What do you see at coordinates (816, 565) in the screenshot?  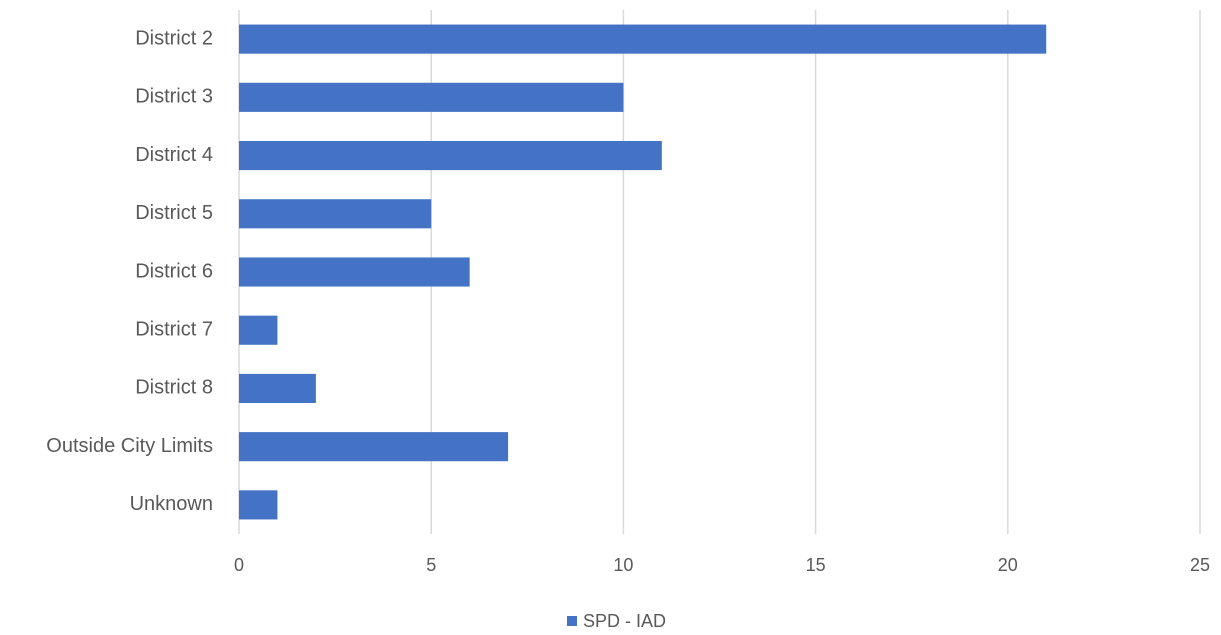 I see `x-tick-label: 15` at bounding box center [816, 565].